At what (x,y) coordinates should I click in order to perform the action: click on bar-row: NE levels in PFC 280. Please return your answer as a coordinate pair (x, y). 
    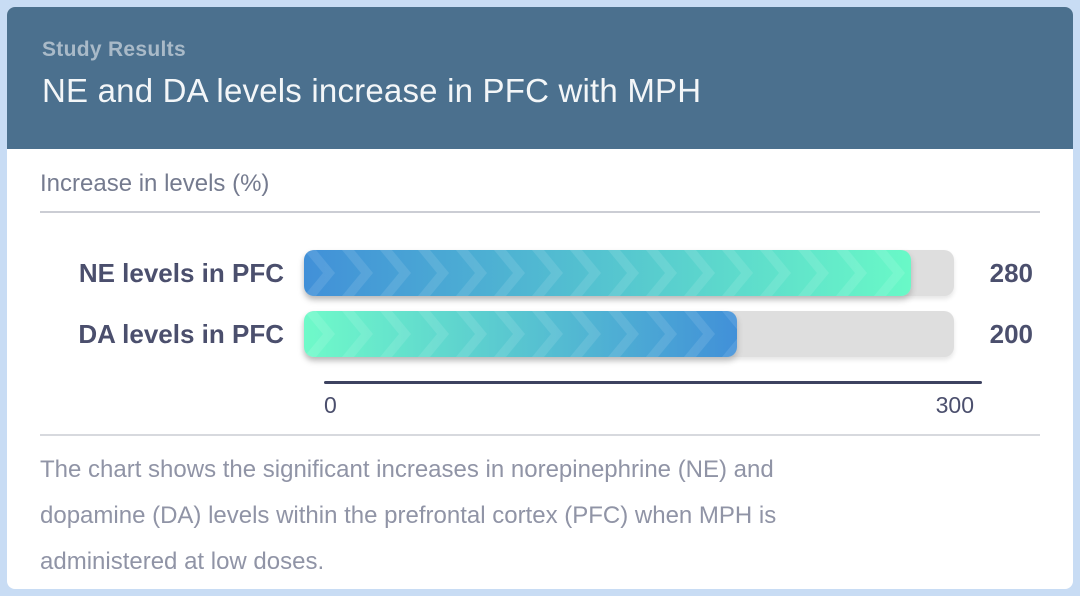
    Looking at the image, I should click on (540, 273).